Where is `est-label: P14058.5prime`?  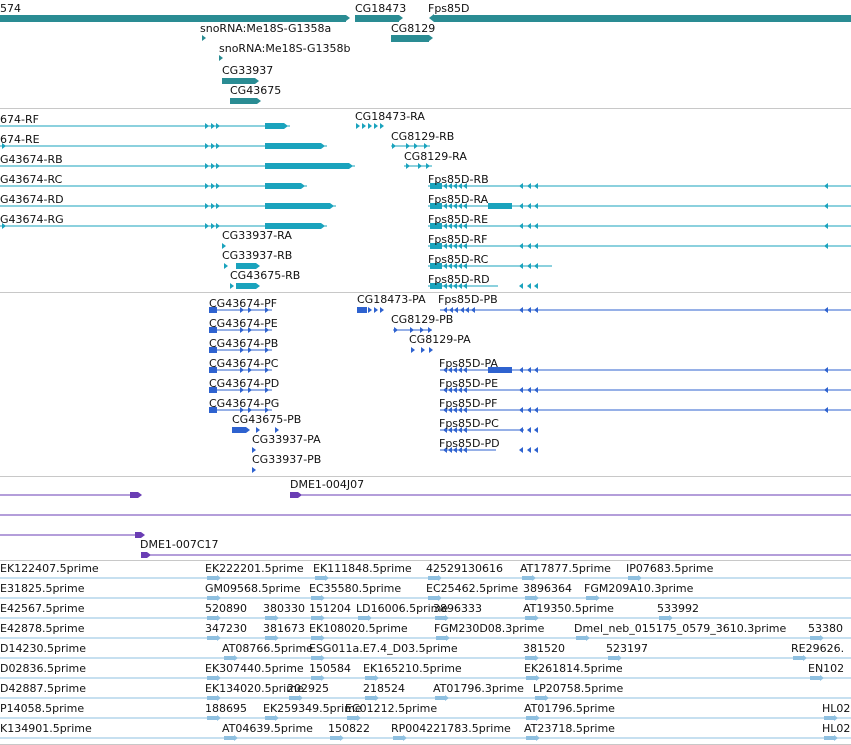 est-label: P14058.5prime is located at coordinates (42, 708).